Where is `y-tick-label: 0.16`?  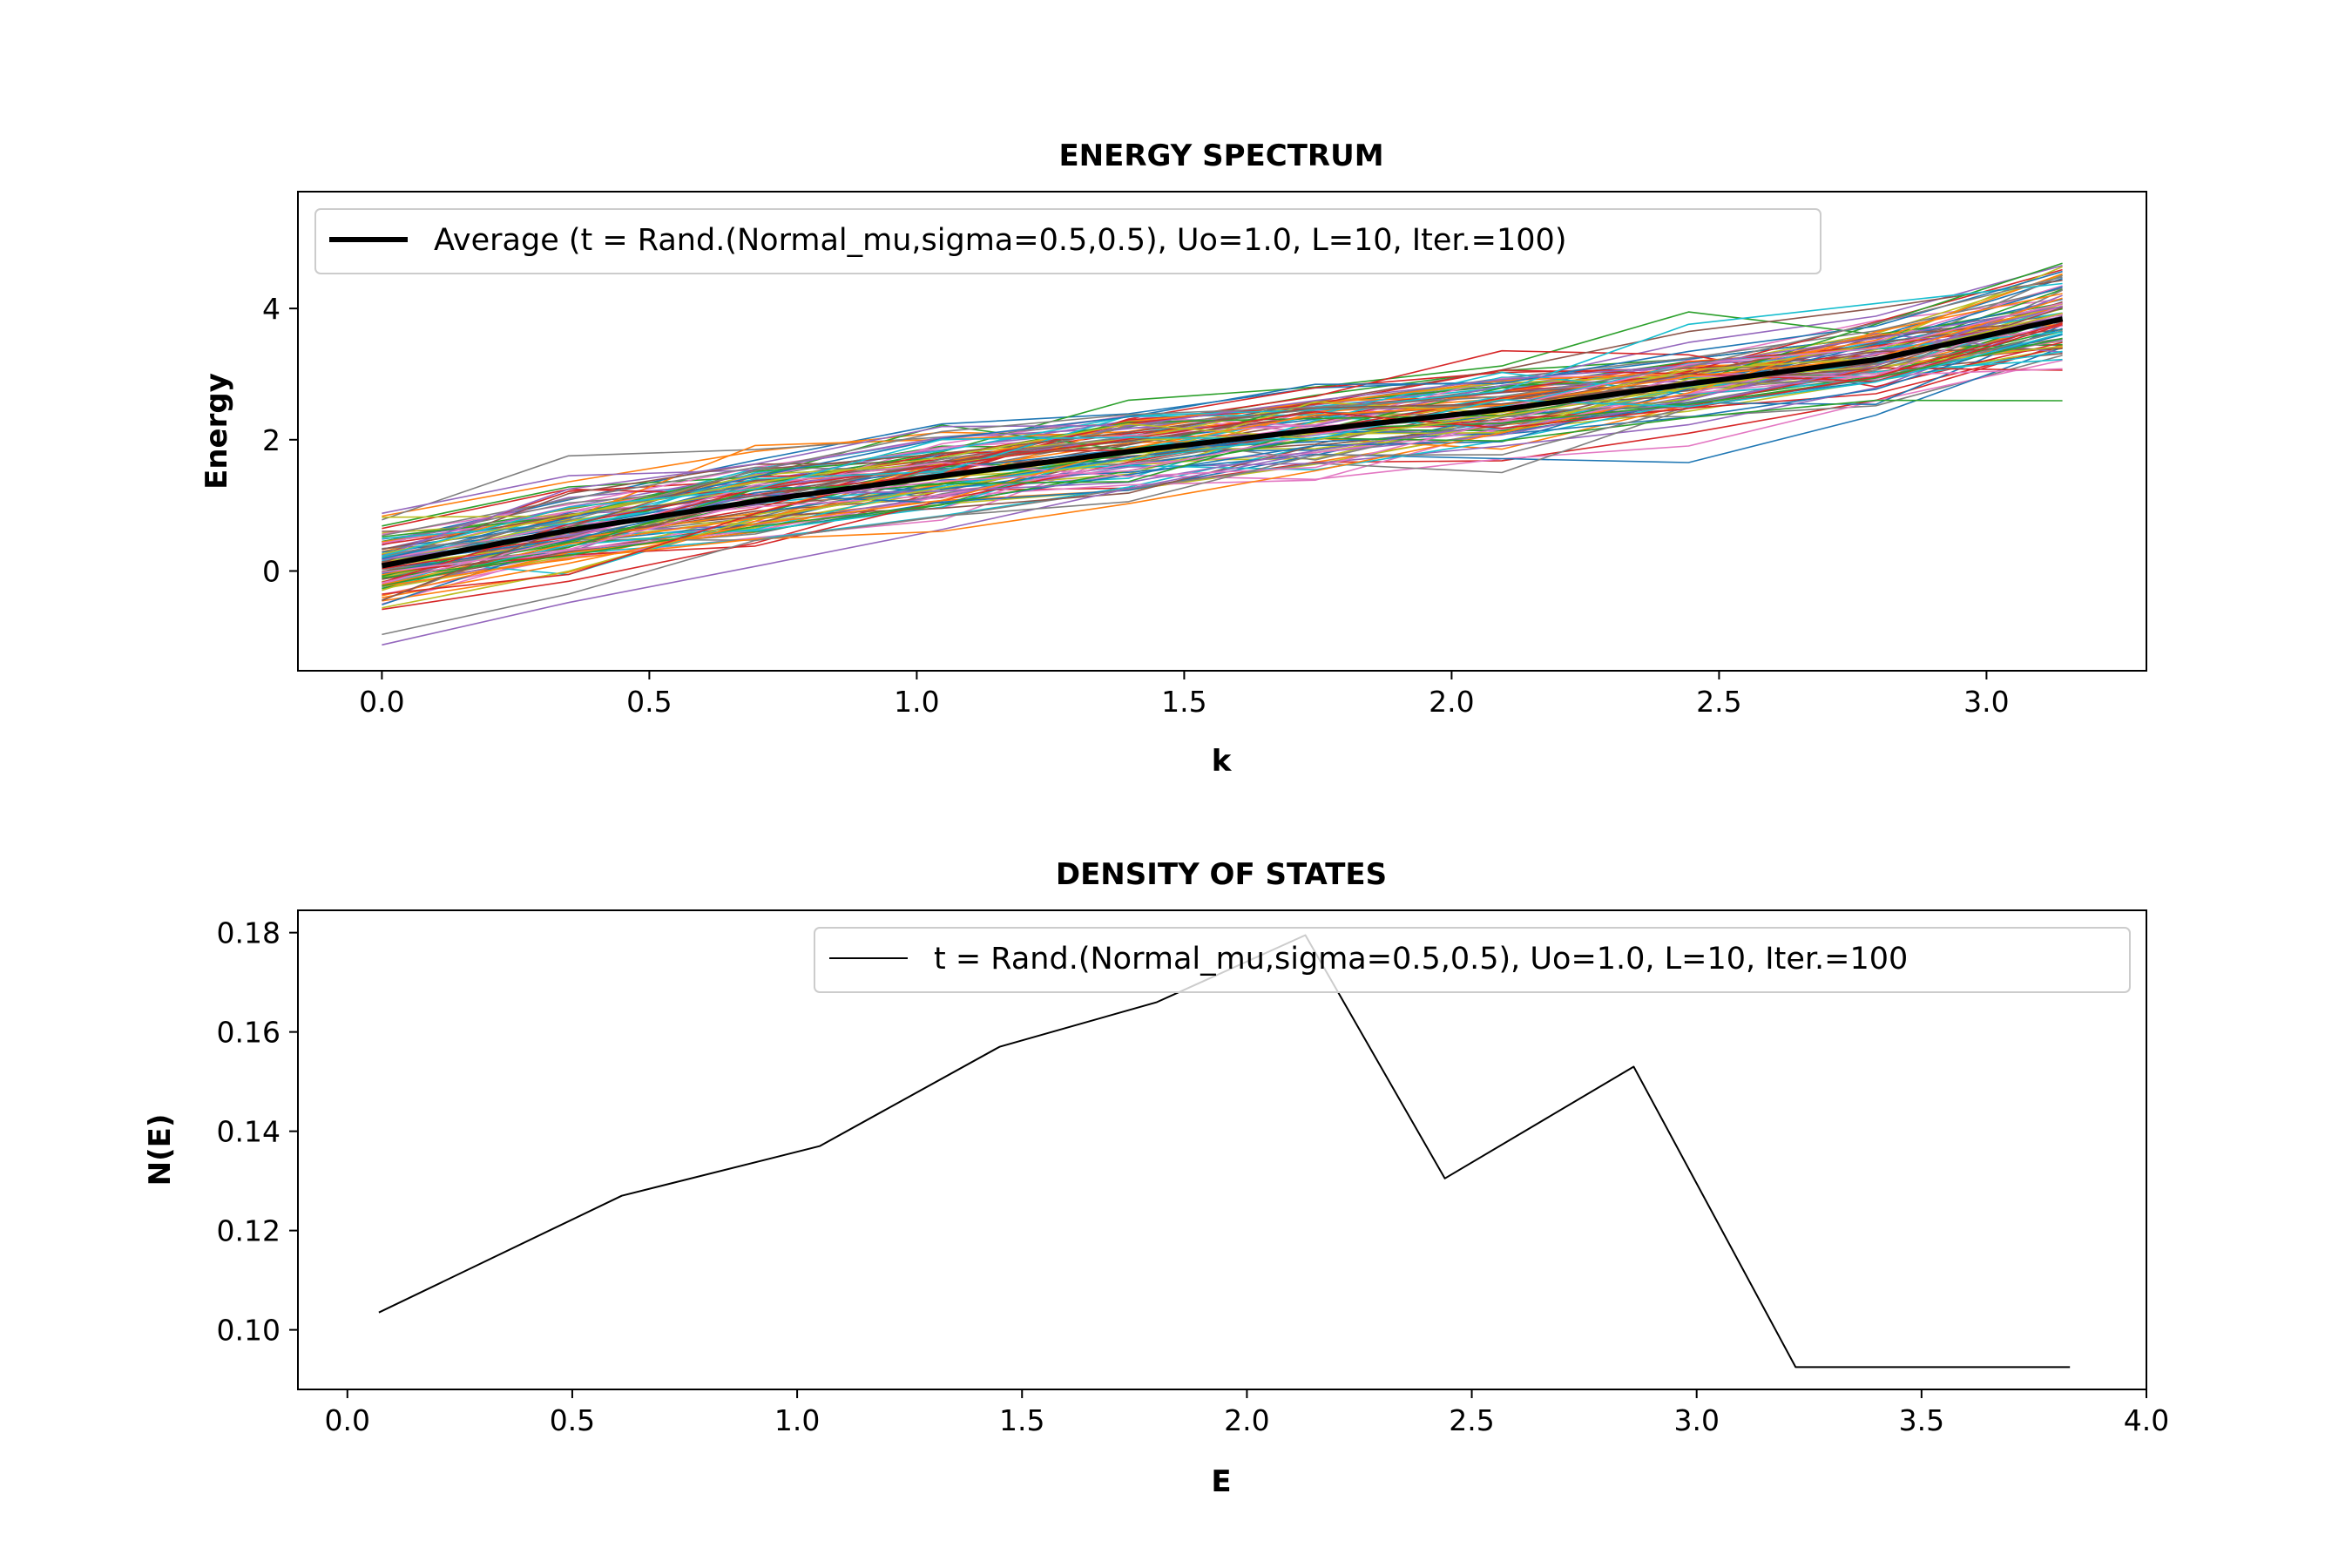
y-tick-label: 0.16 is located at coordinates (248, 1033).